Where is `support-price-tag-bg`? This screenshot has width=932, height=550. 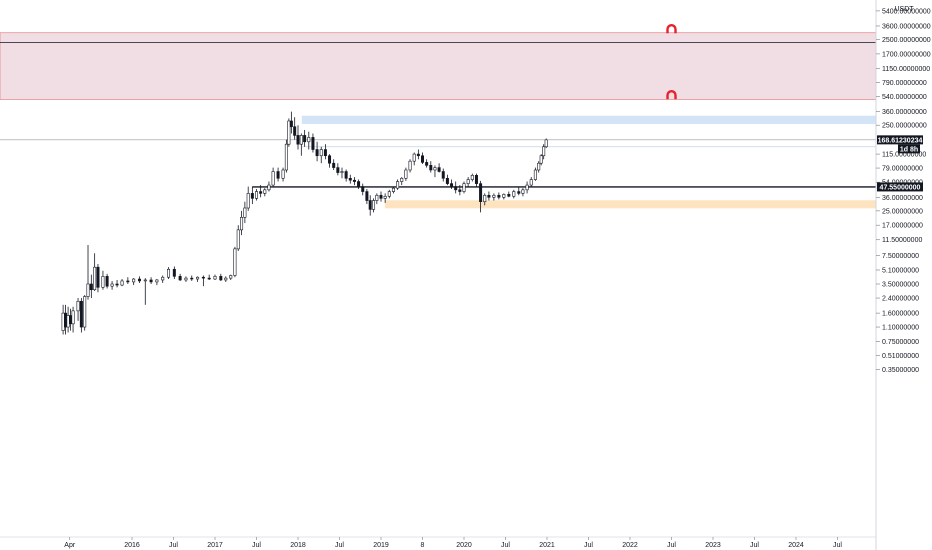 support-price-tag-bg is located at coordinates (900, 187).